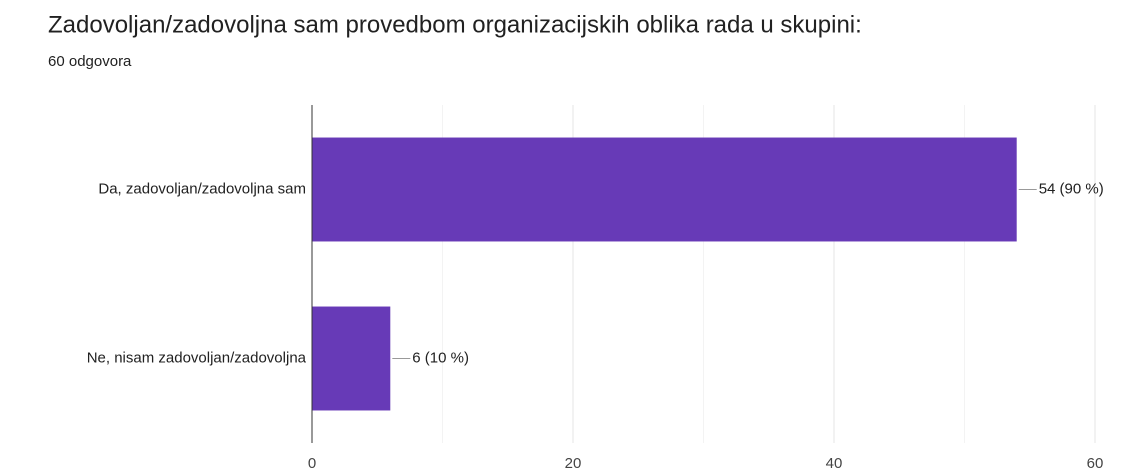 This screenshot has height=473, width=1125. Describe the element at coordinates (1095, 463) in the screenshot. I see `x-tick-label: 60` at that location.